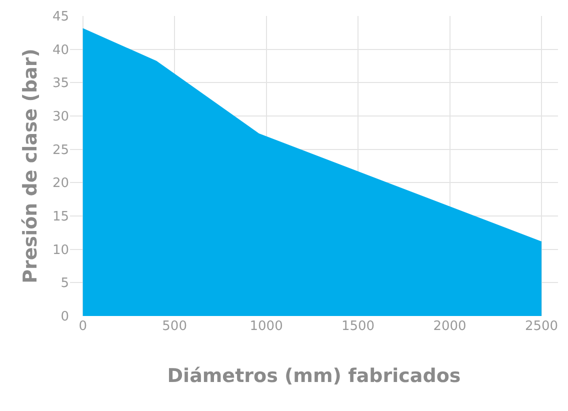 Image resolution: width=568 pixels, height=411 pixels. I want to click on y-tick-label: 35, so click(60, 84).